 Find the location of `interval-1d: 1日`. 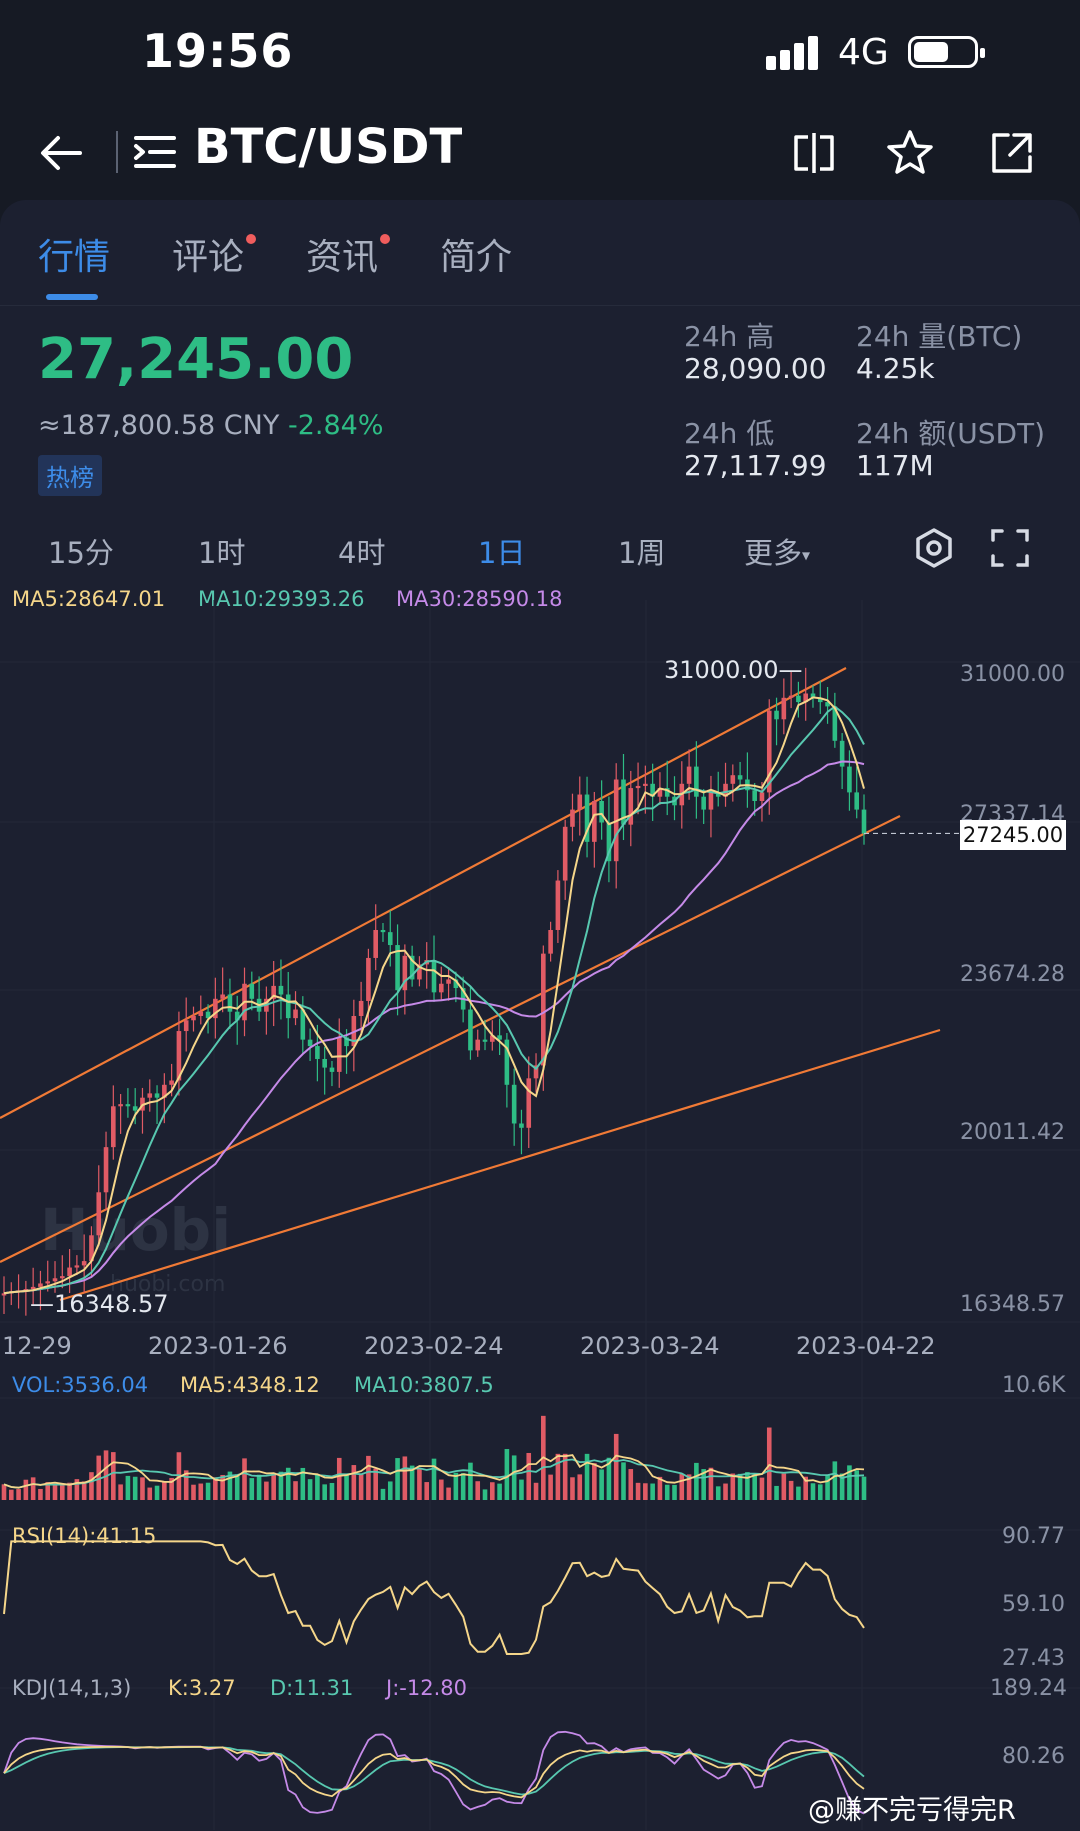

interval-1d: 1日 is located at coordinates (502, 553).